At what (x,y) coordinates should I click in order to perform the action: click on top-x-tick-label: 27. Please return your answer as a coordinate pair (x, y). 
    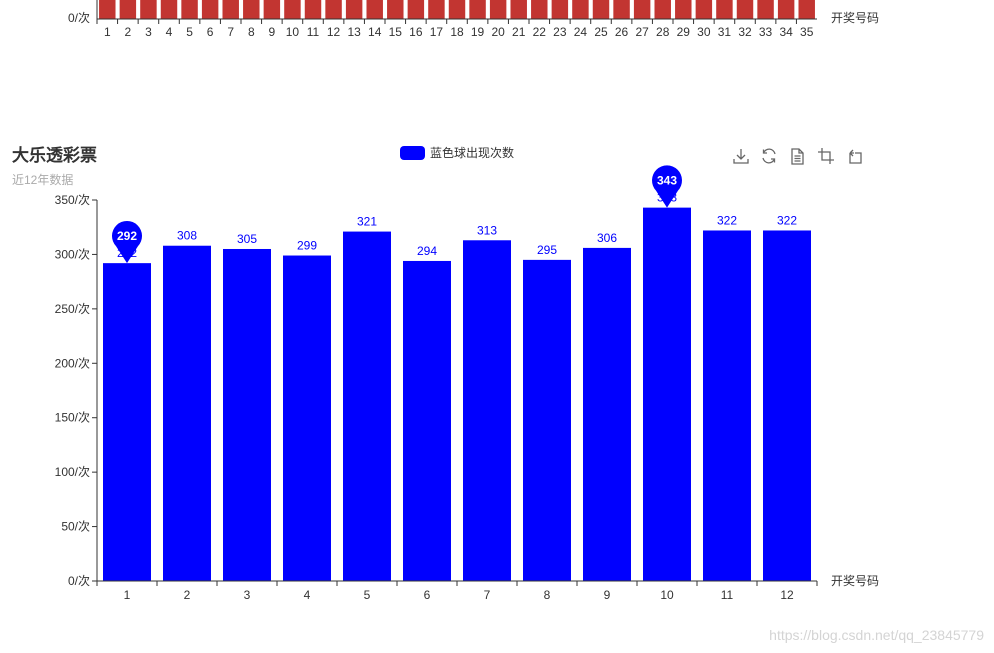
    Looking at the image, I should click on (642, 32).